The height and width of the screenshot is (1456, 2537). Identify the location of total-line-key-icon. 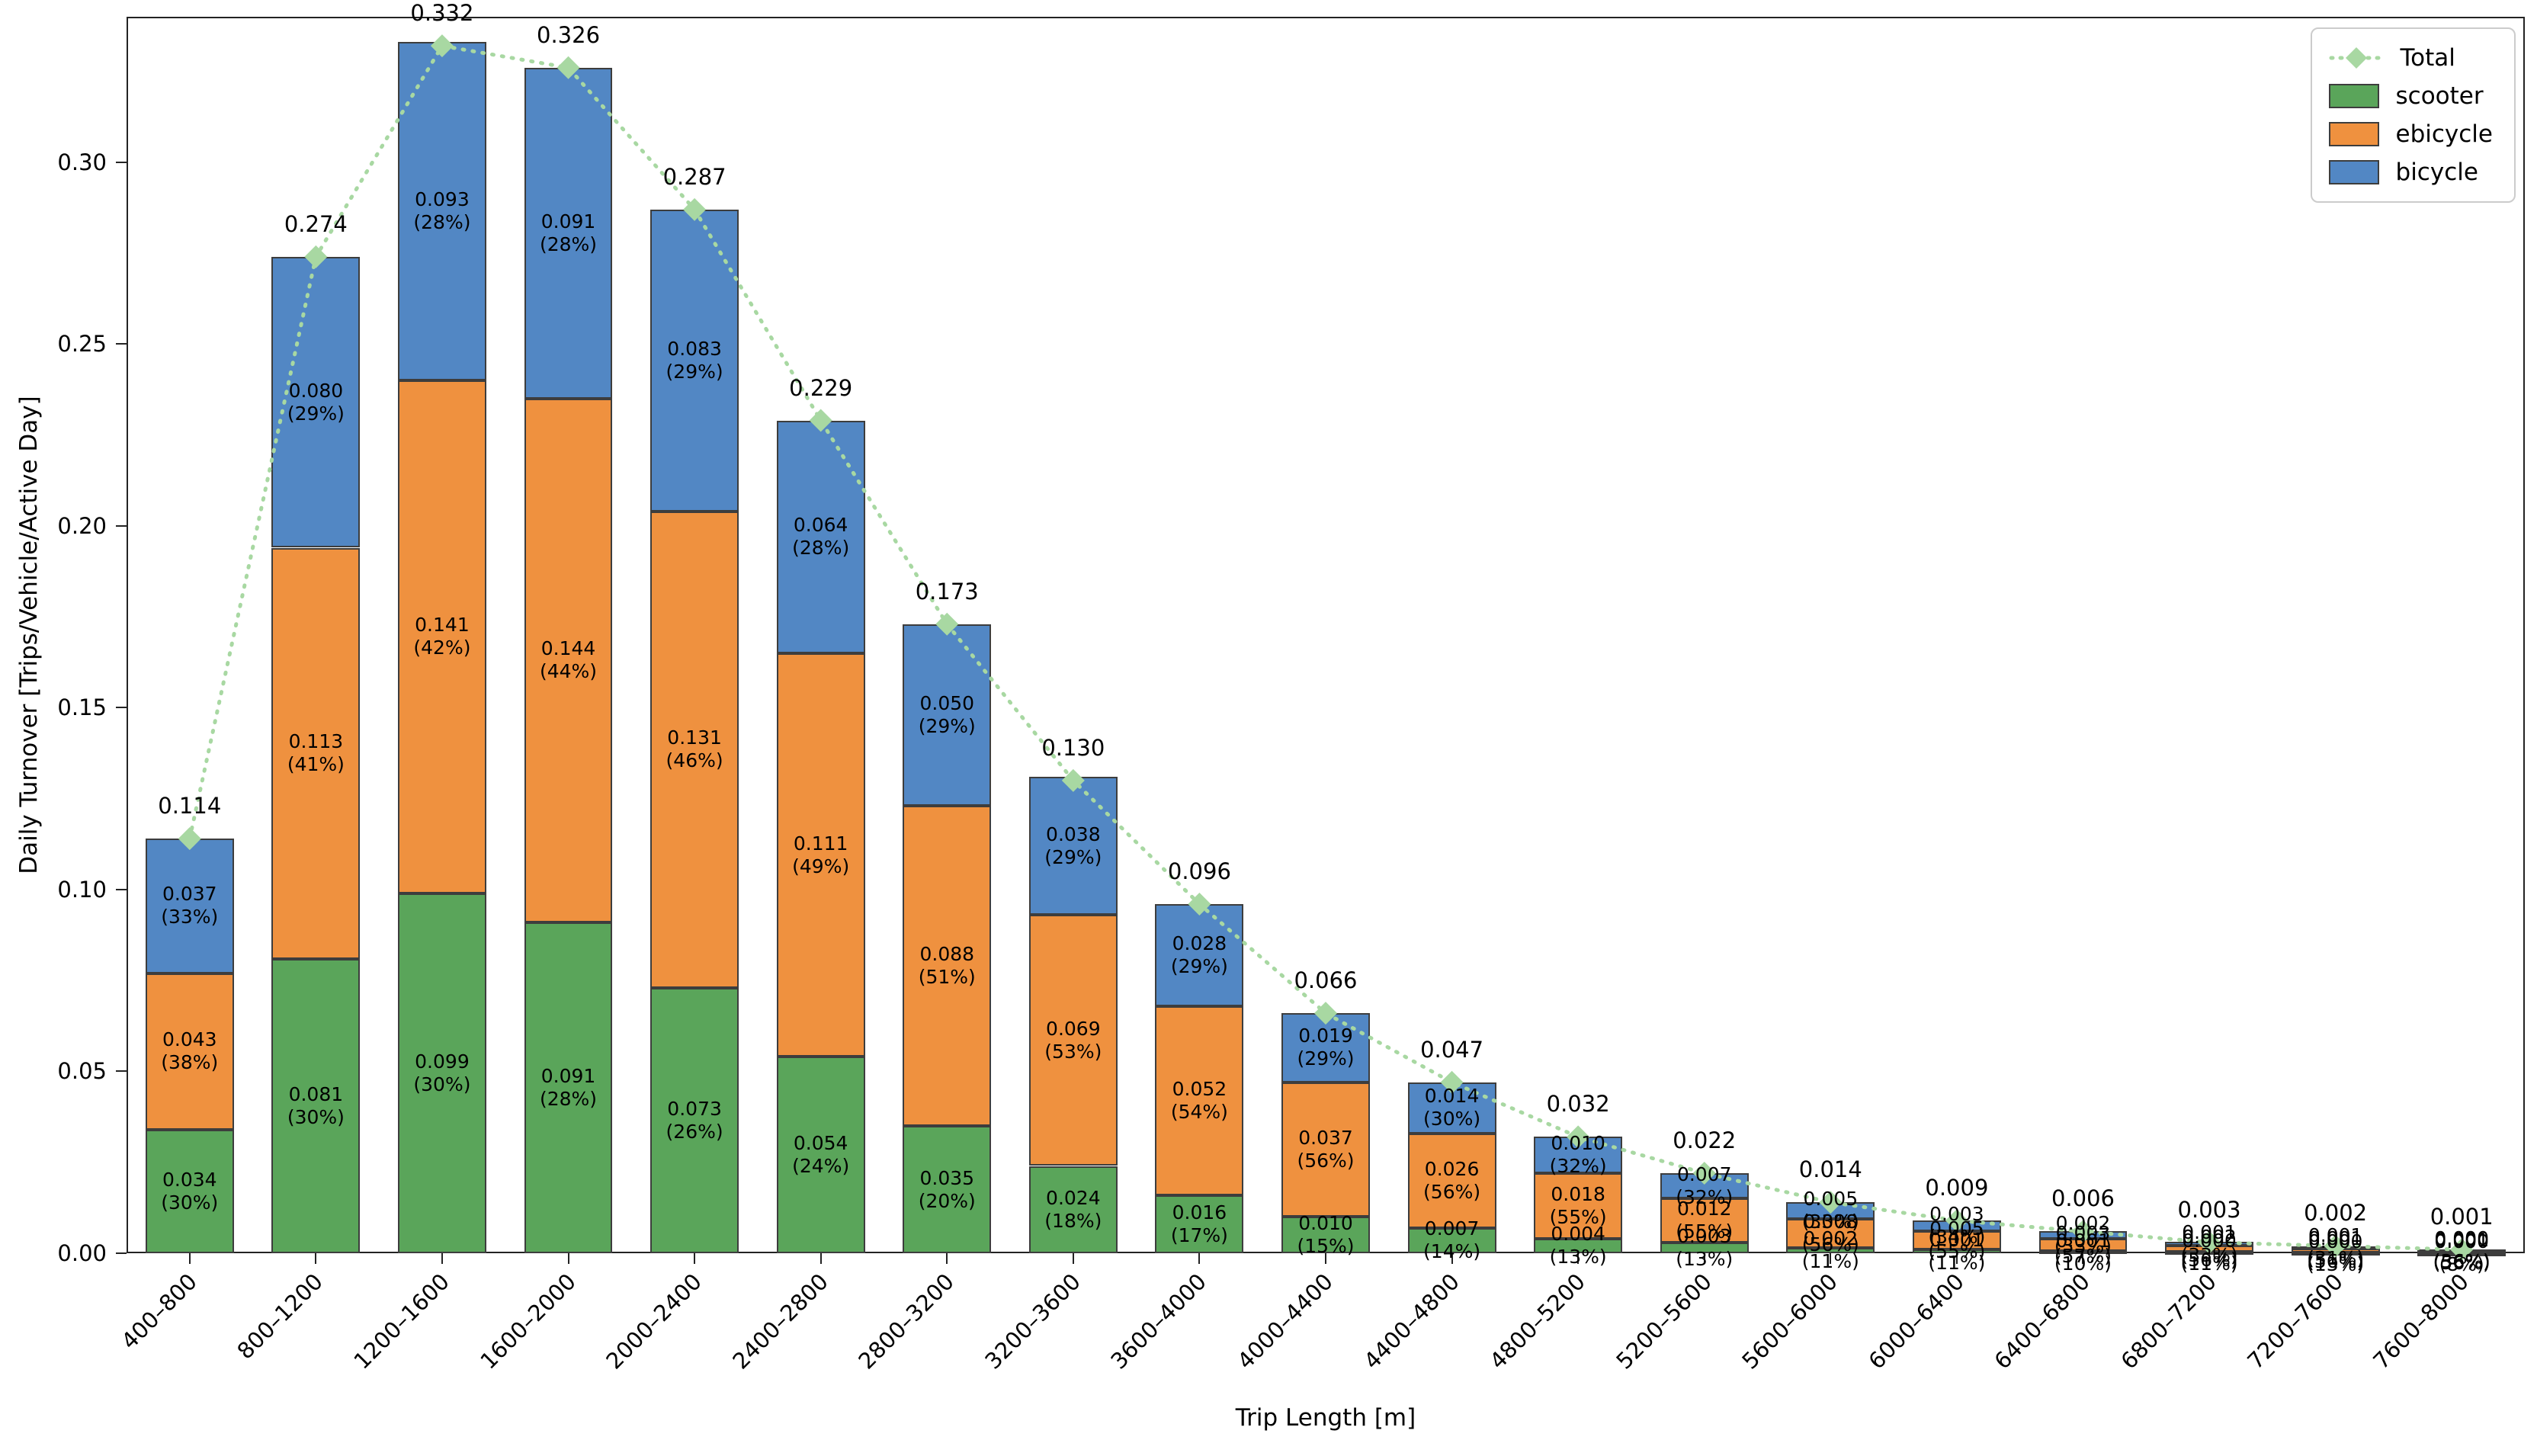
(2356, 58).